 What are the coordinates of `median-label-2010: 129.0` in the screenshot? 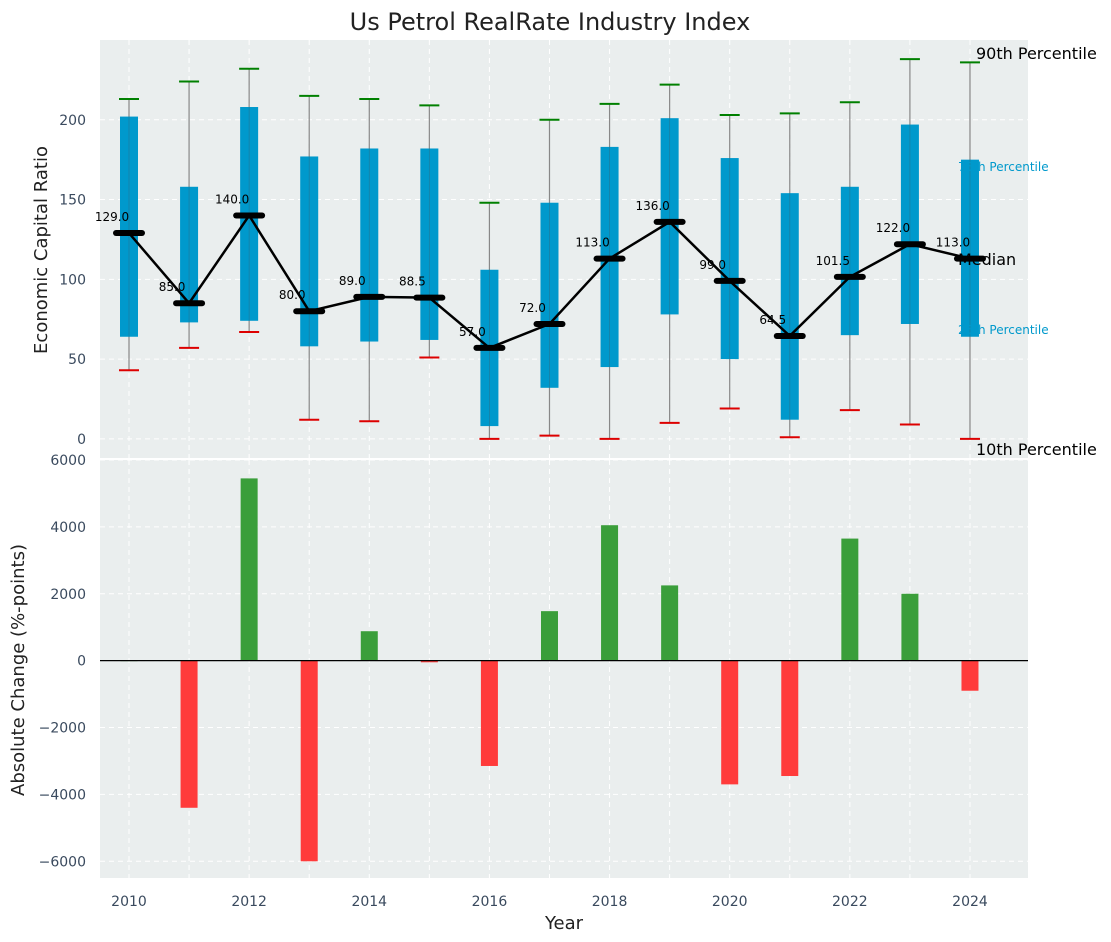 It's located at (112, 217).